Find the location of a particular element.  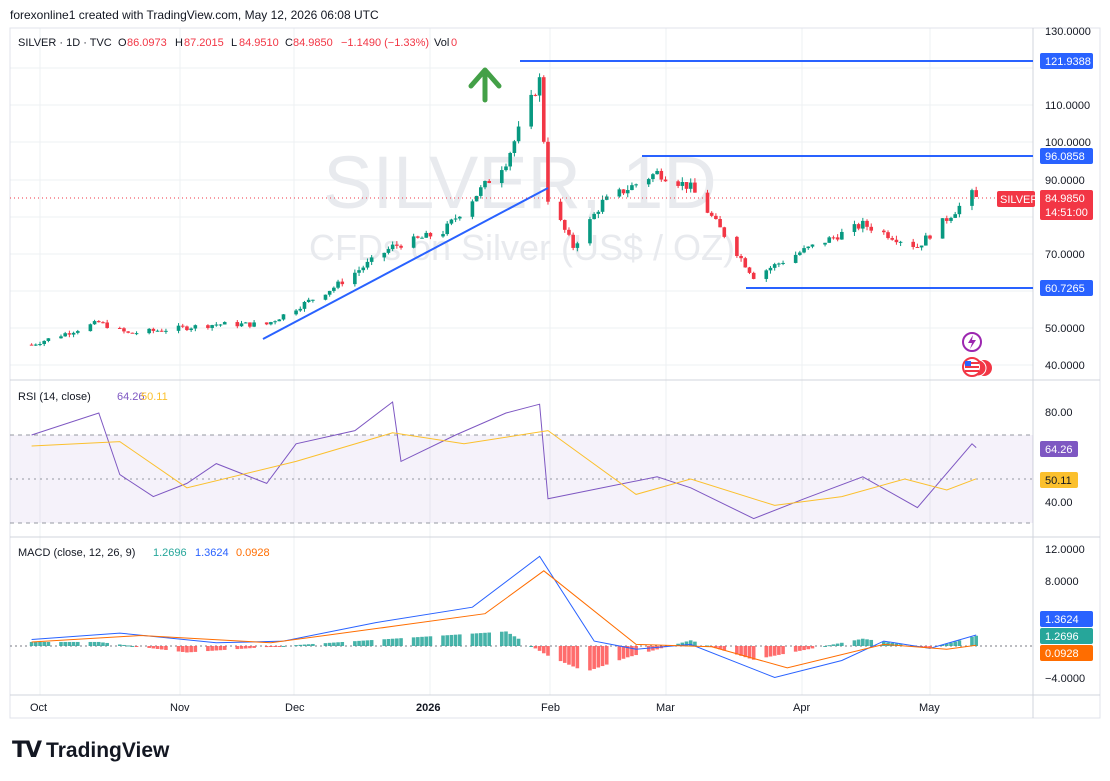

us-flag-event-icon is located at coordinates (977, 367).